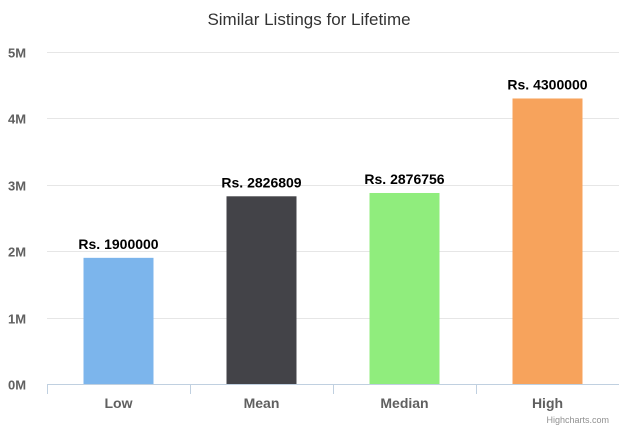 The height and width of the screenshot is (428, 619). I want to click on x-tick-label: High, so click(547, 403).